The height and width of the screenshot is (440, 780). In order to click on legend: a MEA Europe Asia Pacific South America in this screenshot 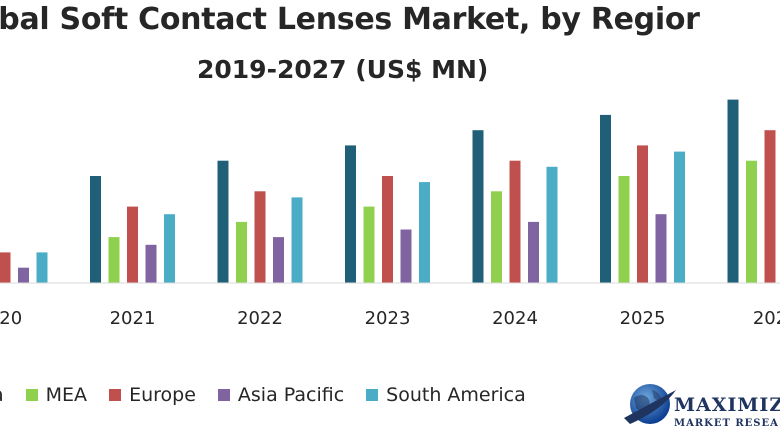, I will do `click(274, 395)`.